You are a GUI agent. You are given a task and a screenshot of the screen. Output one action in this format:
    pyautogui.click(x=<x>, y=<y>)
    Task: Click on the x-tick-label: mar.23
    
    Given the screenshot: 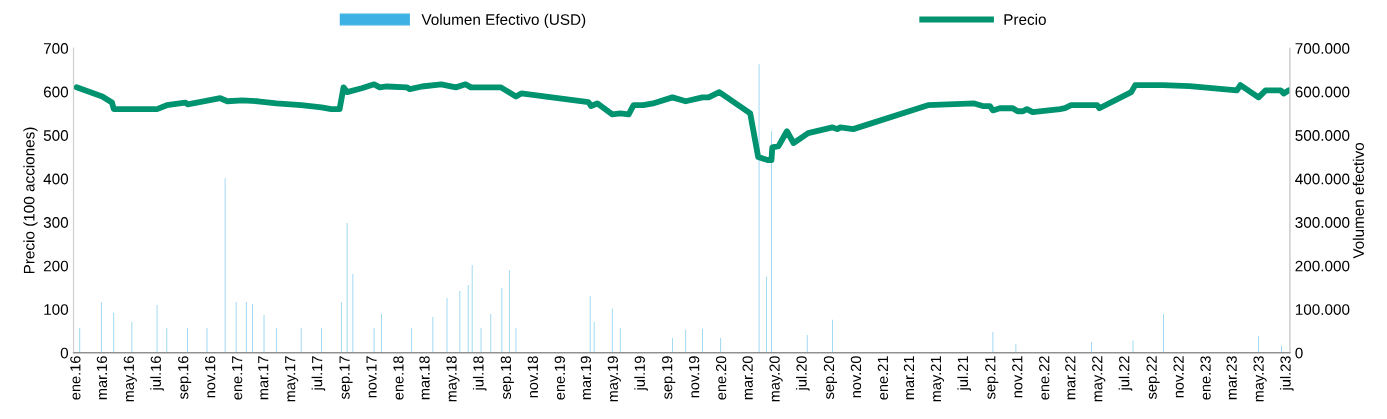 What is the action you would take?
    pyautogui.click(x=1231, y=378)
    